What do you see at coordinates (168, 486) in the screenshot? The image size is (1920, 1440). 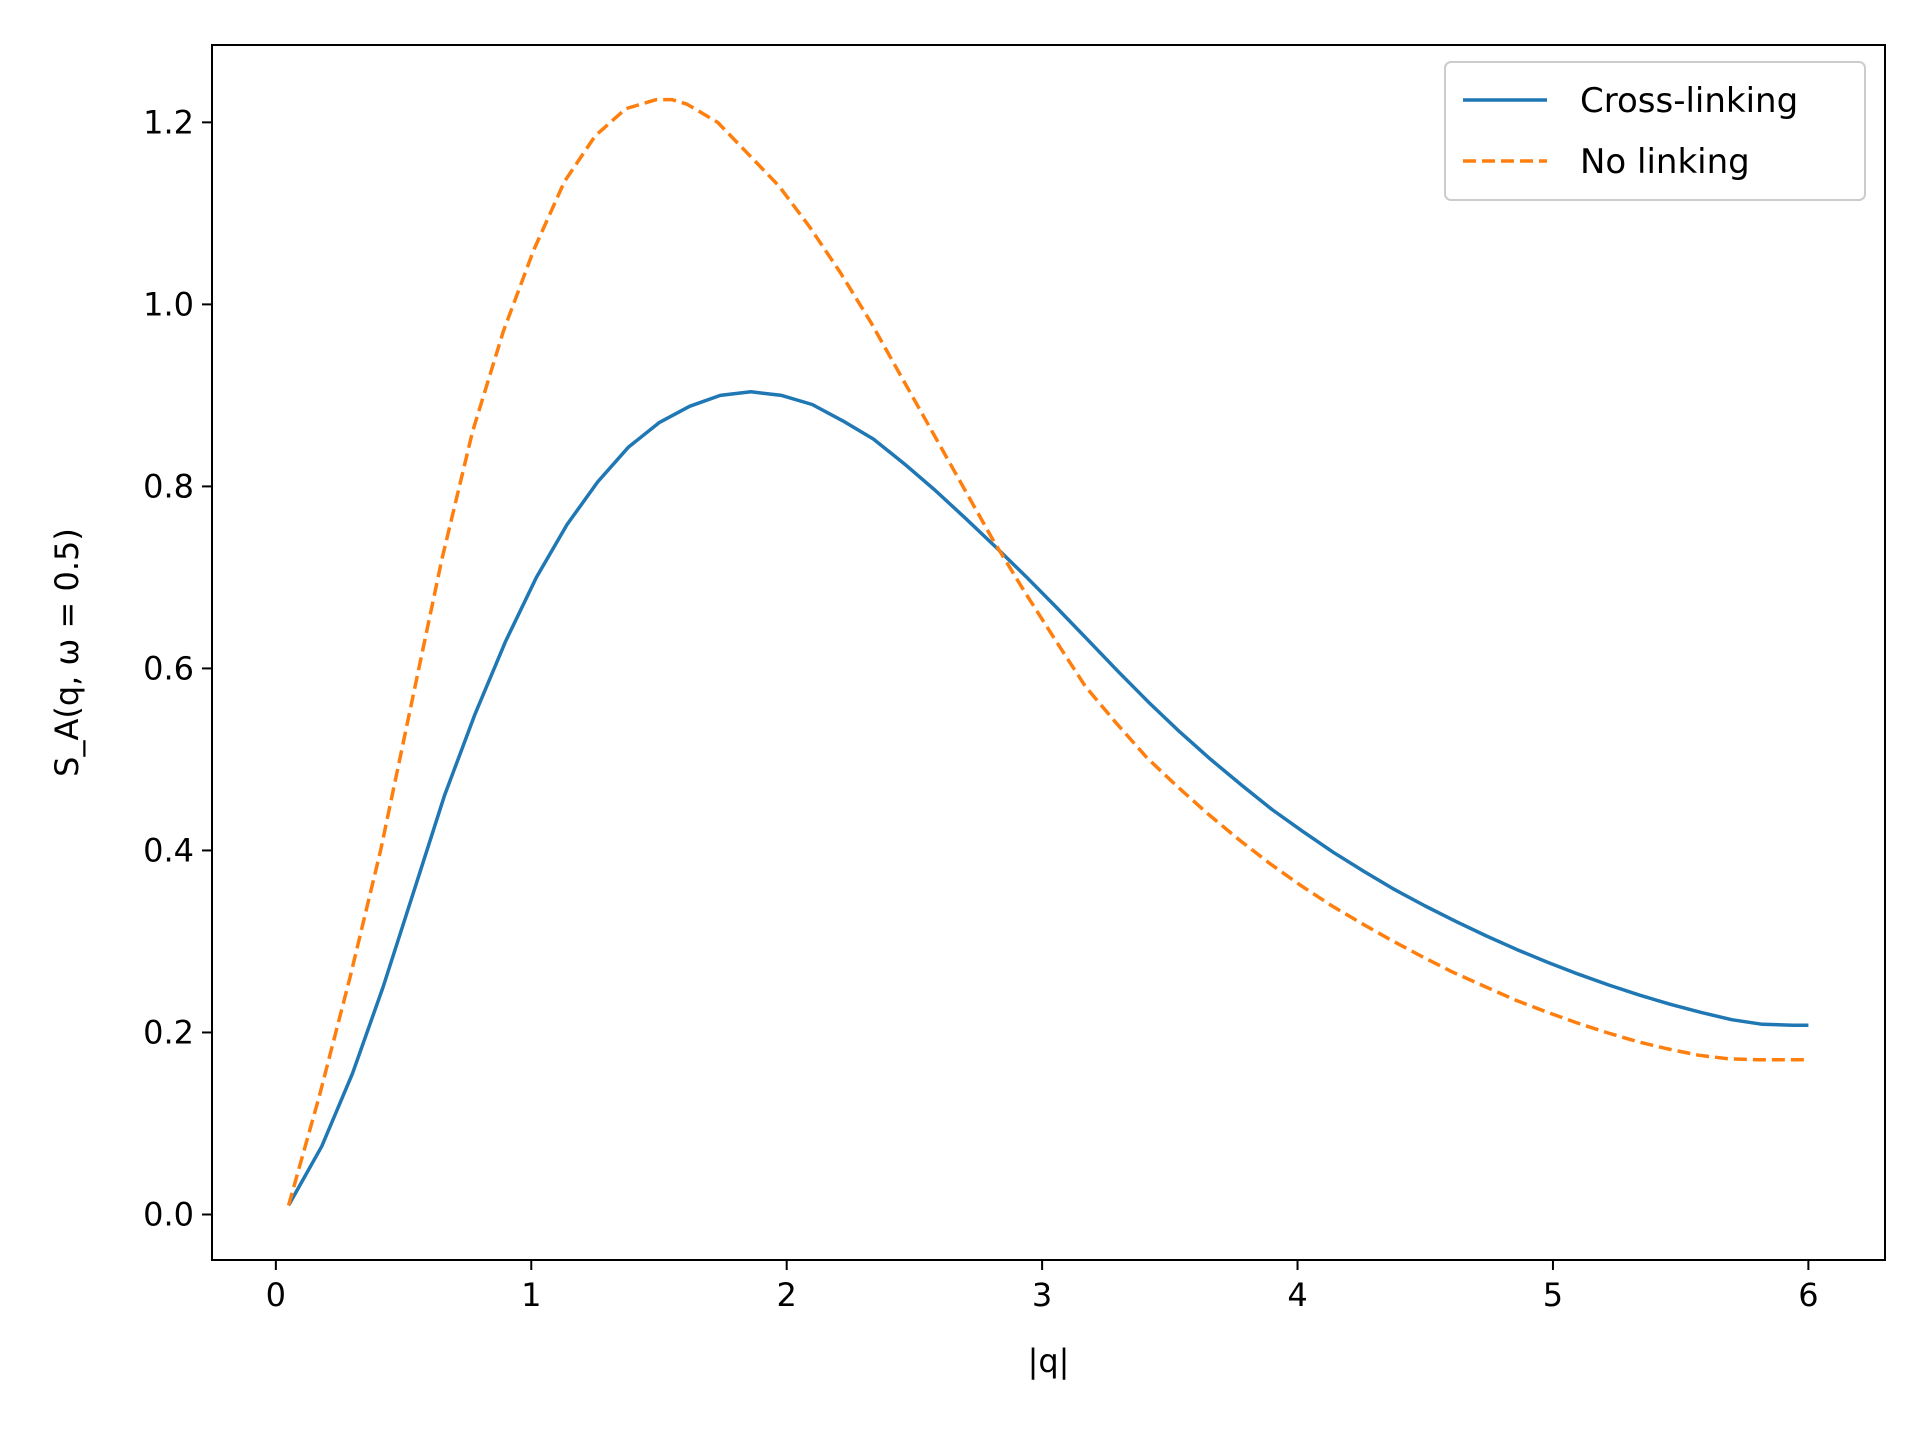 I see `y-tick-label: 0.8` at bounding box center [168, 486].